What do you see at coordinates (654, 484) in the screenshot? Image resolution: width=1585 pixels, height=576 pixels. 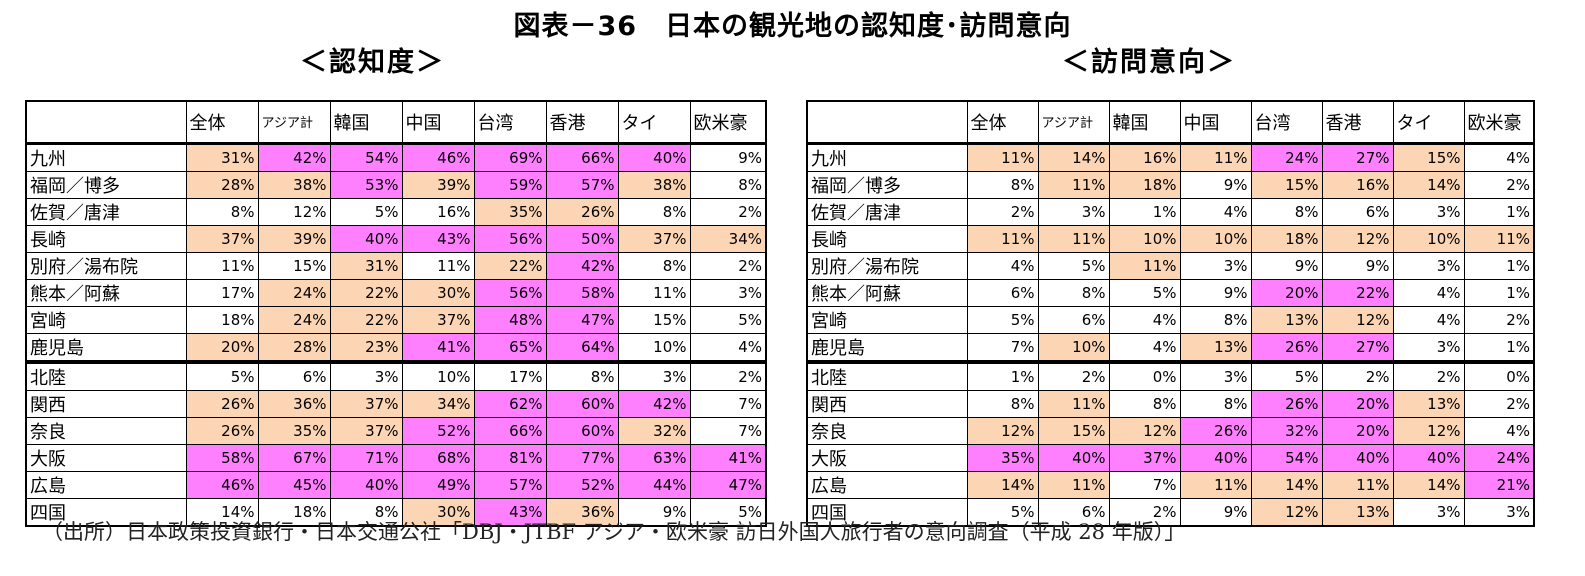 I see `value-cell: 44%` at bounding box center [654, 484].